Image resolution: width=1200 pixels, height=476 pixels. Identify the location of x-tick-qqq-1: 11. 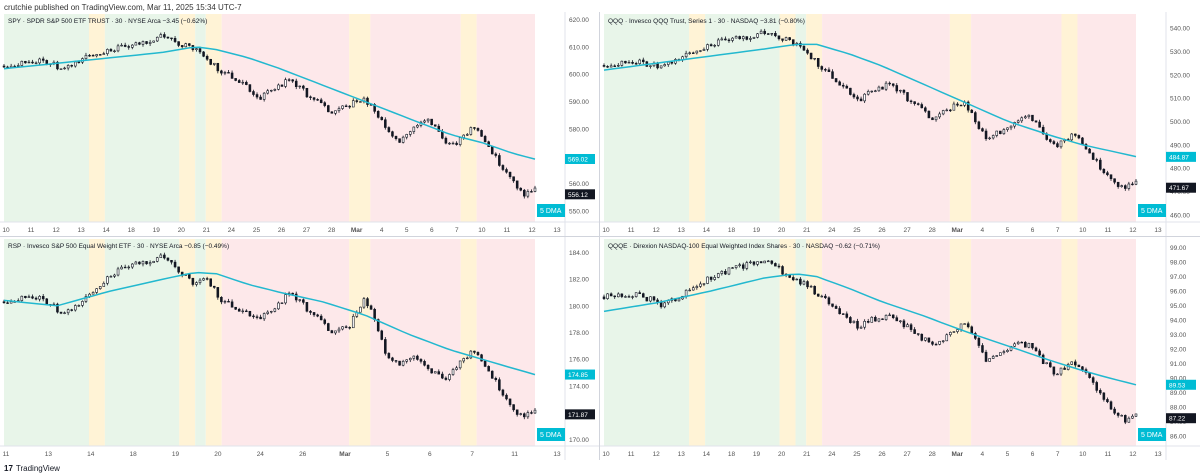
(631, 230).